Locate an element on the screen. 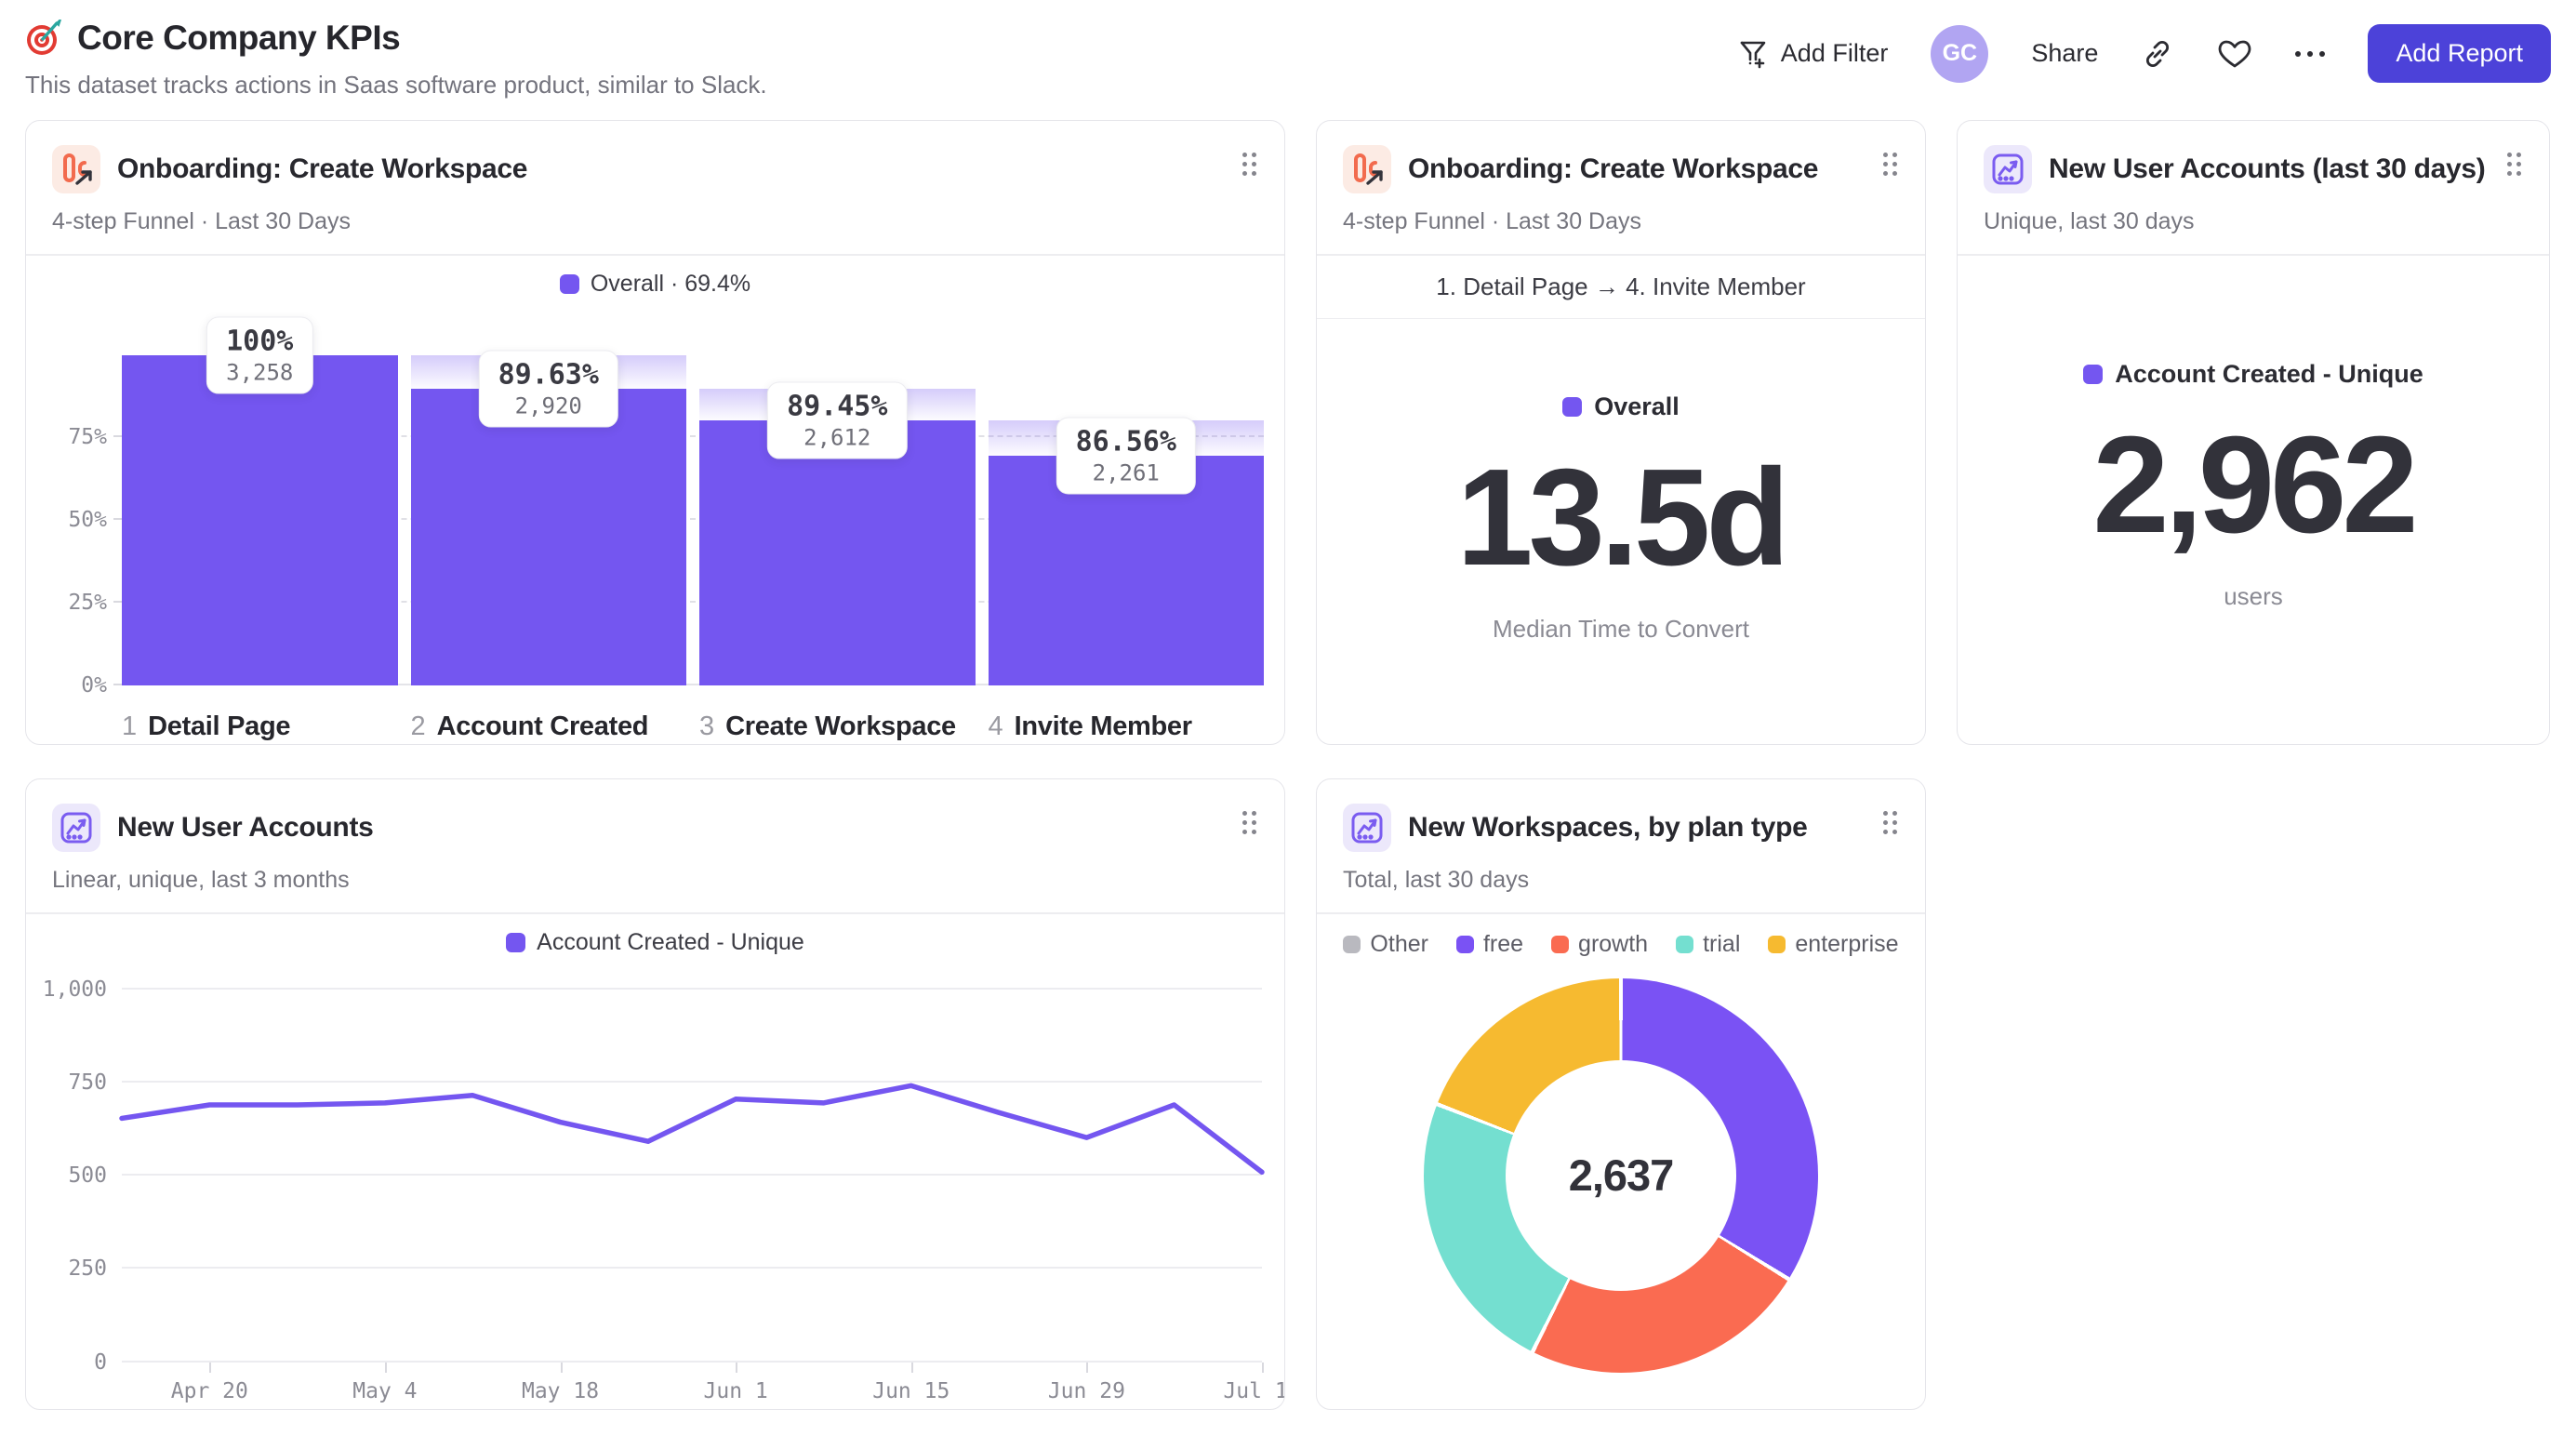 This screenshot has width=2576, height=1449. donut-wrap: 2,637 is located at coordinates (1621, 1184).